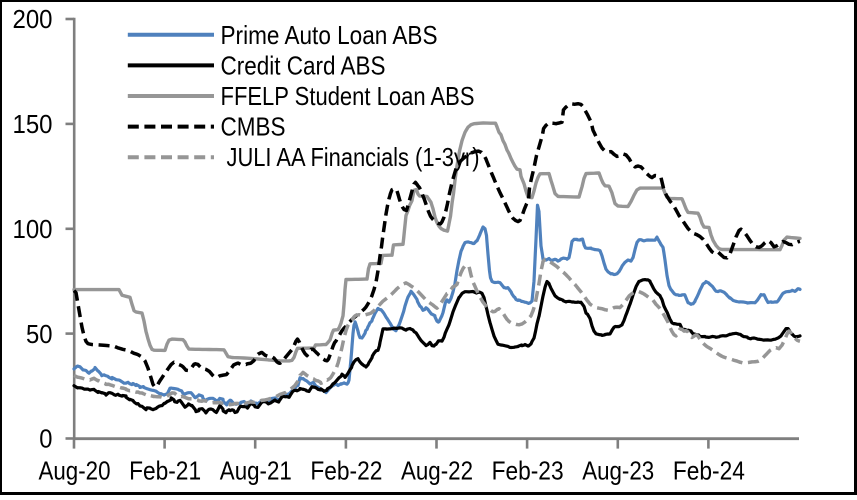 This screenshot has width=857, height=500. Describe the element at coordinates (348, 96) in the screenshot. I see `svg-text: FFELP Student Loan ABS` at that location.